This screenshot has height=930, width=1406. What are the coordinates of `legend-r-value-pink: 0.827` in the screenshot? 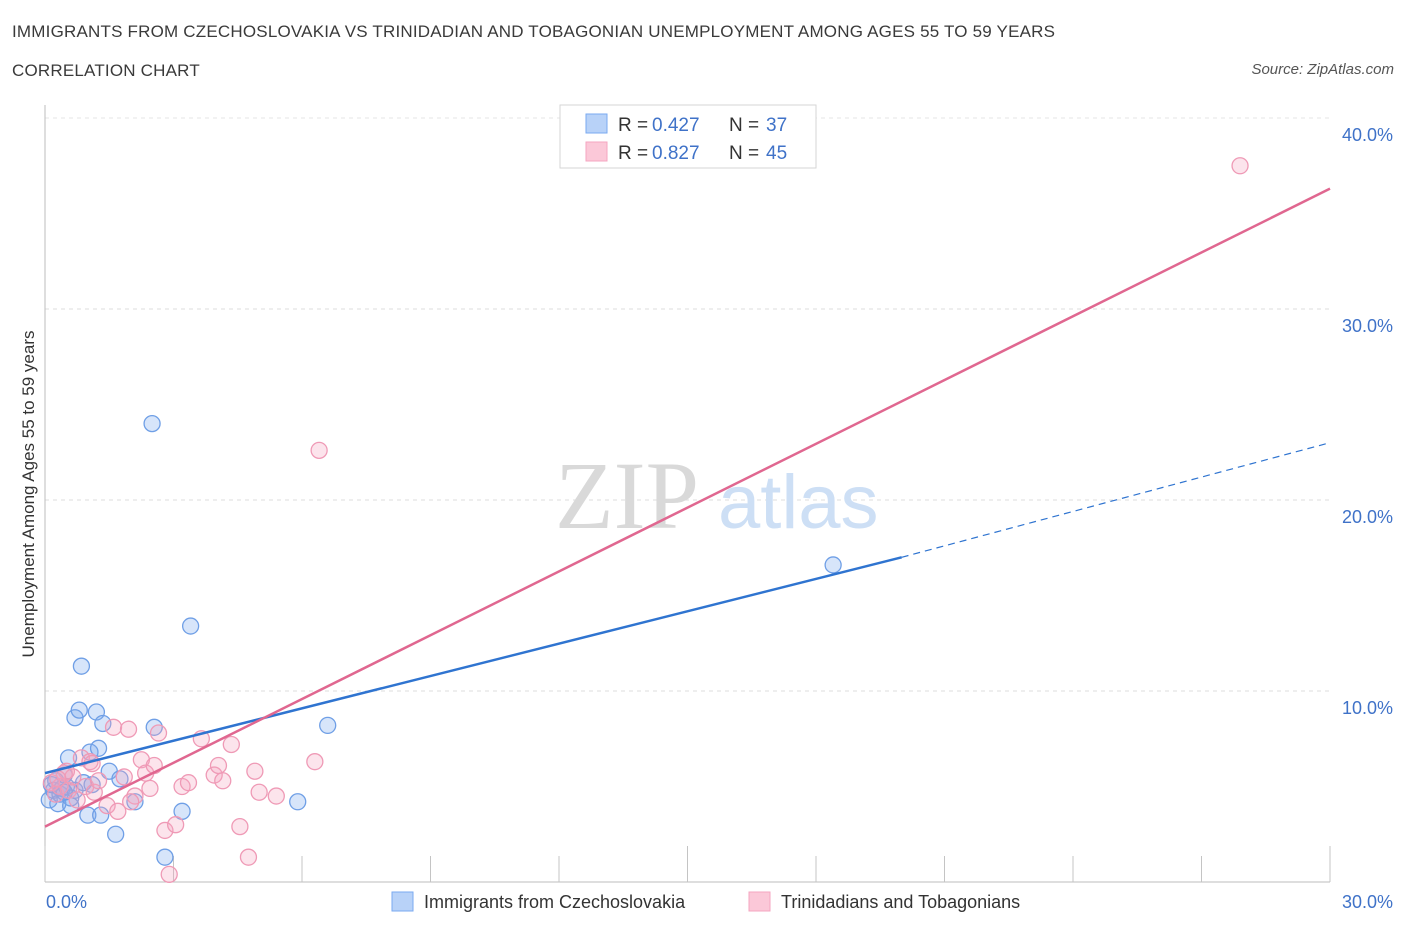 It's located at (676, 153).